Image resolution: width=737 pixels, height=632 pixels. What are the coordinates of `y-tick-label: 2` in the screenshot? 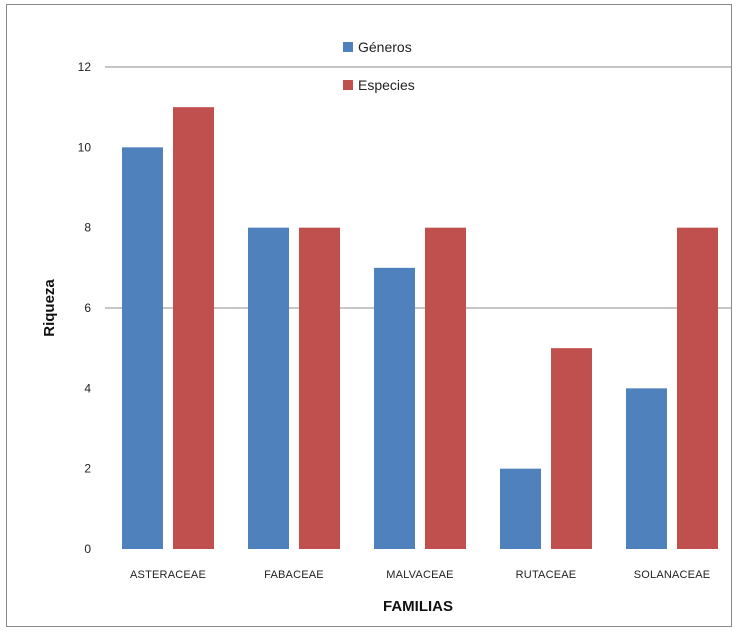 It's located at (87, 469).